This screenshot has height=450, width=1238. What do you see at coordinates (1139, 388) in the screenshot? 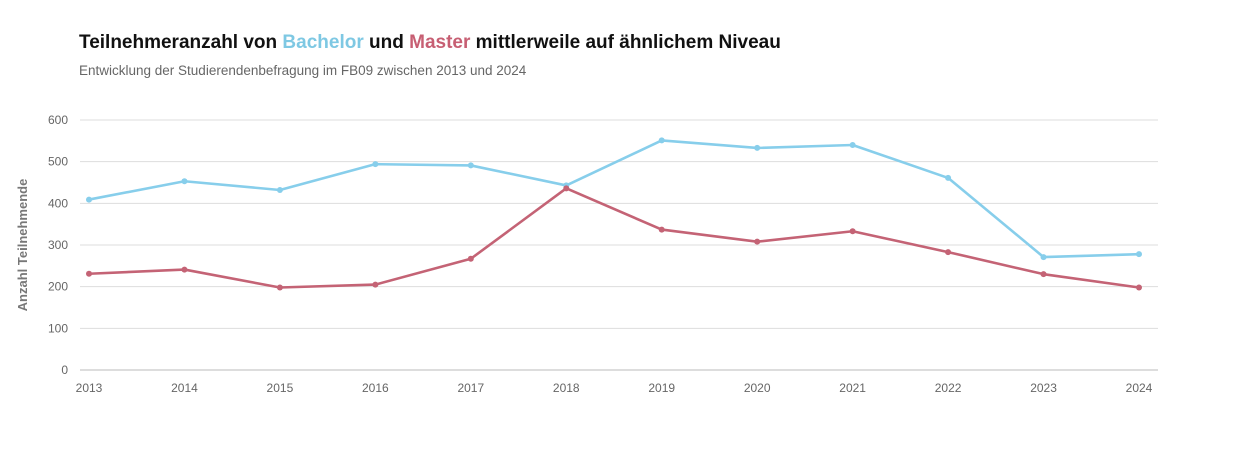
I see `x-tick-label: 2024` at bounding box center [1139, 388].